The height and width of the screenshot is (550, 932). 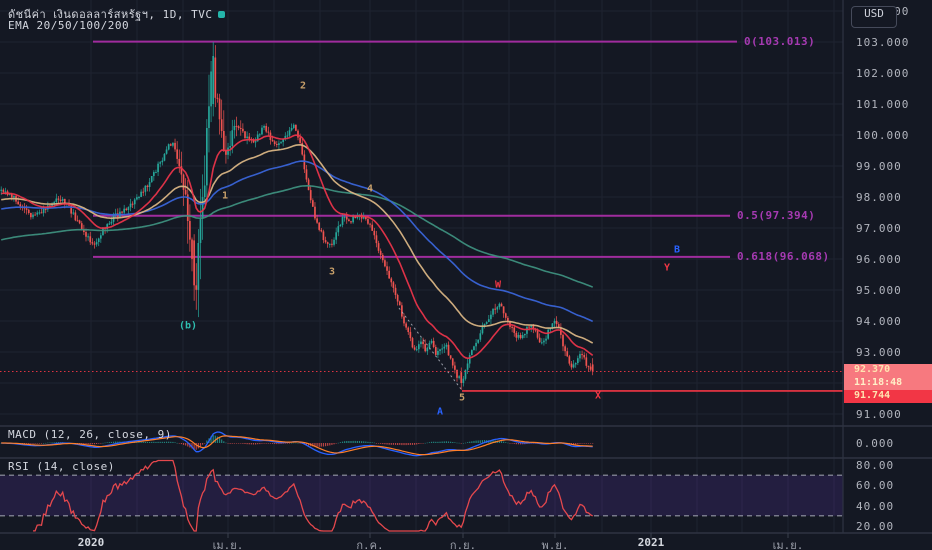 I want to click on wave-label-2: 2, so click(x=303, y=86).